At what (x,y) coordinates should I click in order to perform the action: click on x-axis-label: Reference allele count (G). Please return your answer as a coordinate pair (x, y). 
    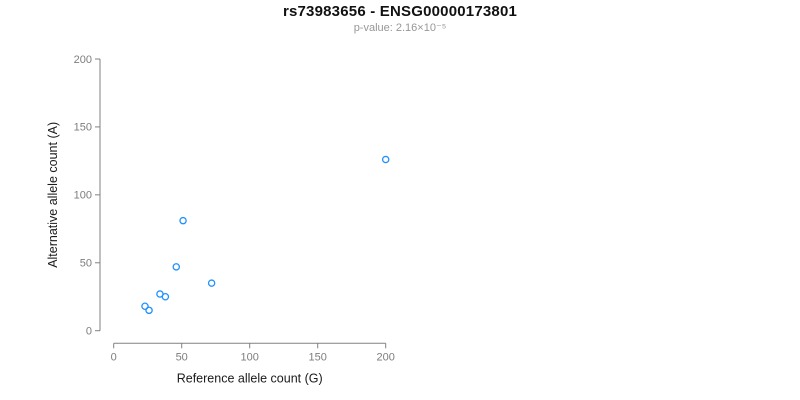
    Looking at the image, I should click on (250, 378).